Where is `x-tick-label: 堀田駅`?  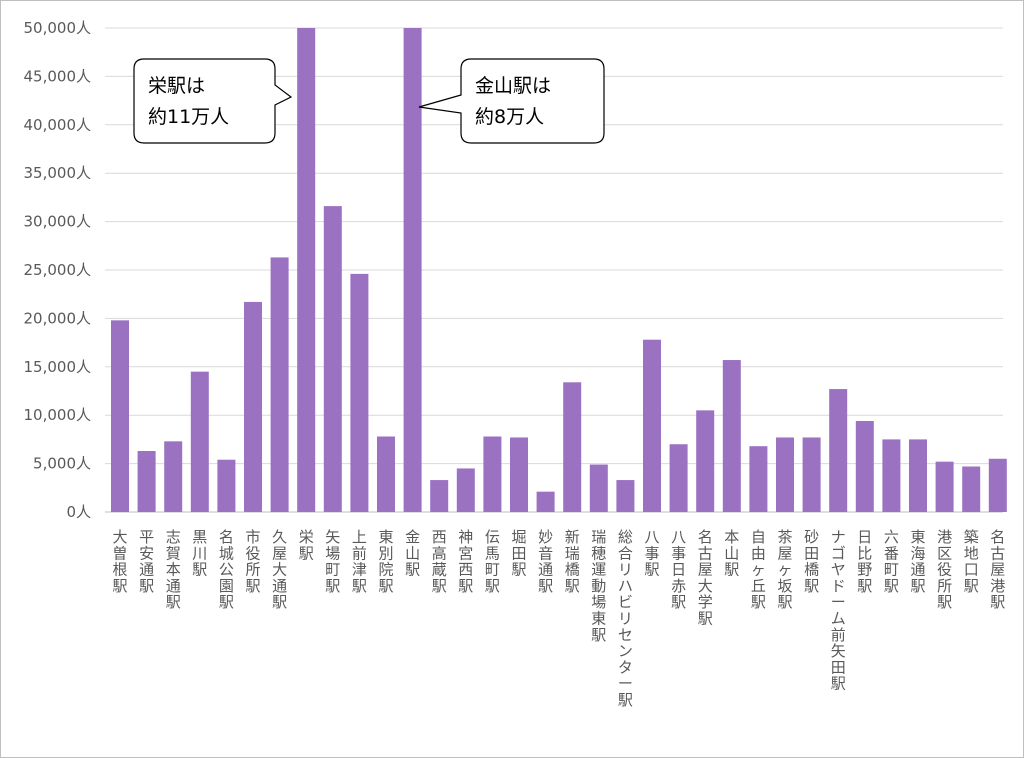
x-tick-label: 堀田駅 is located at coordinates (518, 553).